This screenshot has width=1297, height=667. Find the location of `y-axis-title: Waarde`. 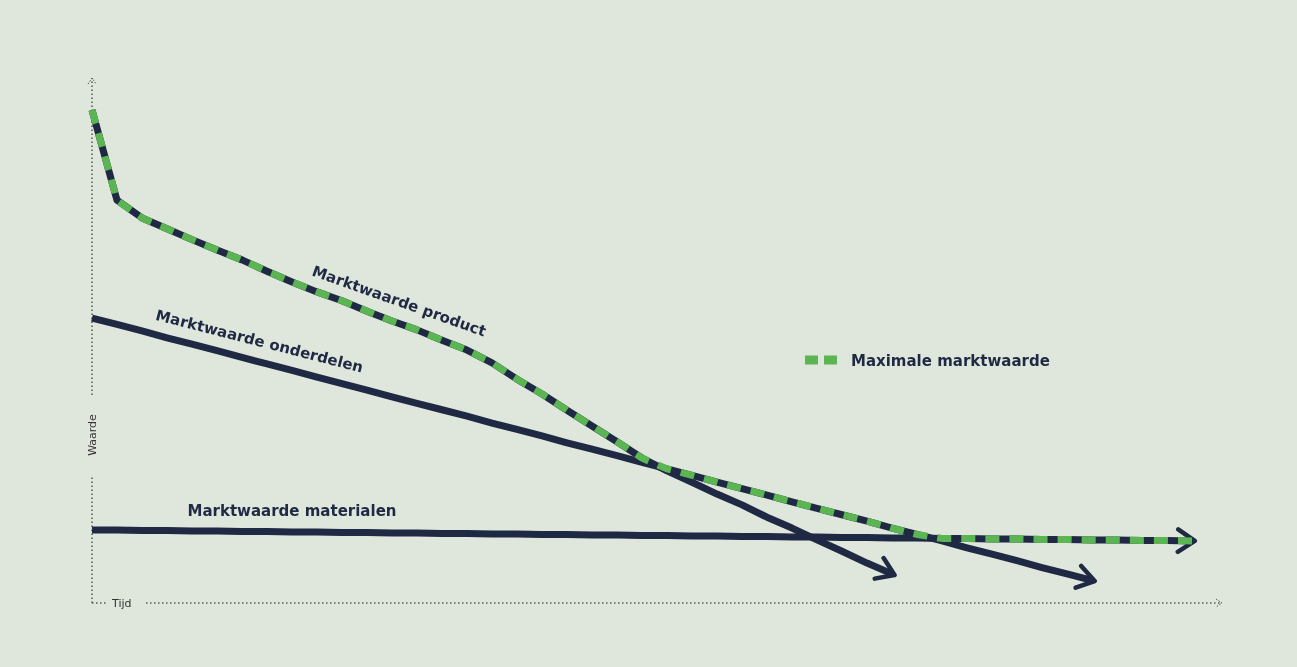

y-axis-title: Waarde is located at coordinates (92, 434).